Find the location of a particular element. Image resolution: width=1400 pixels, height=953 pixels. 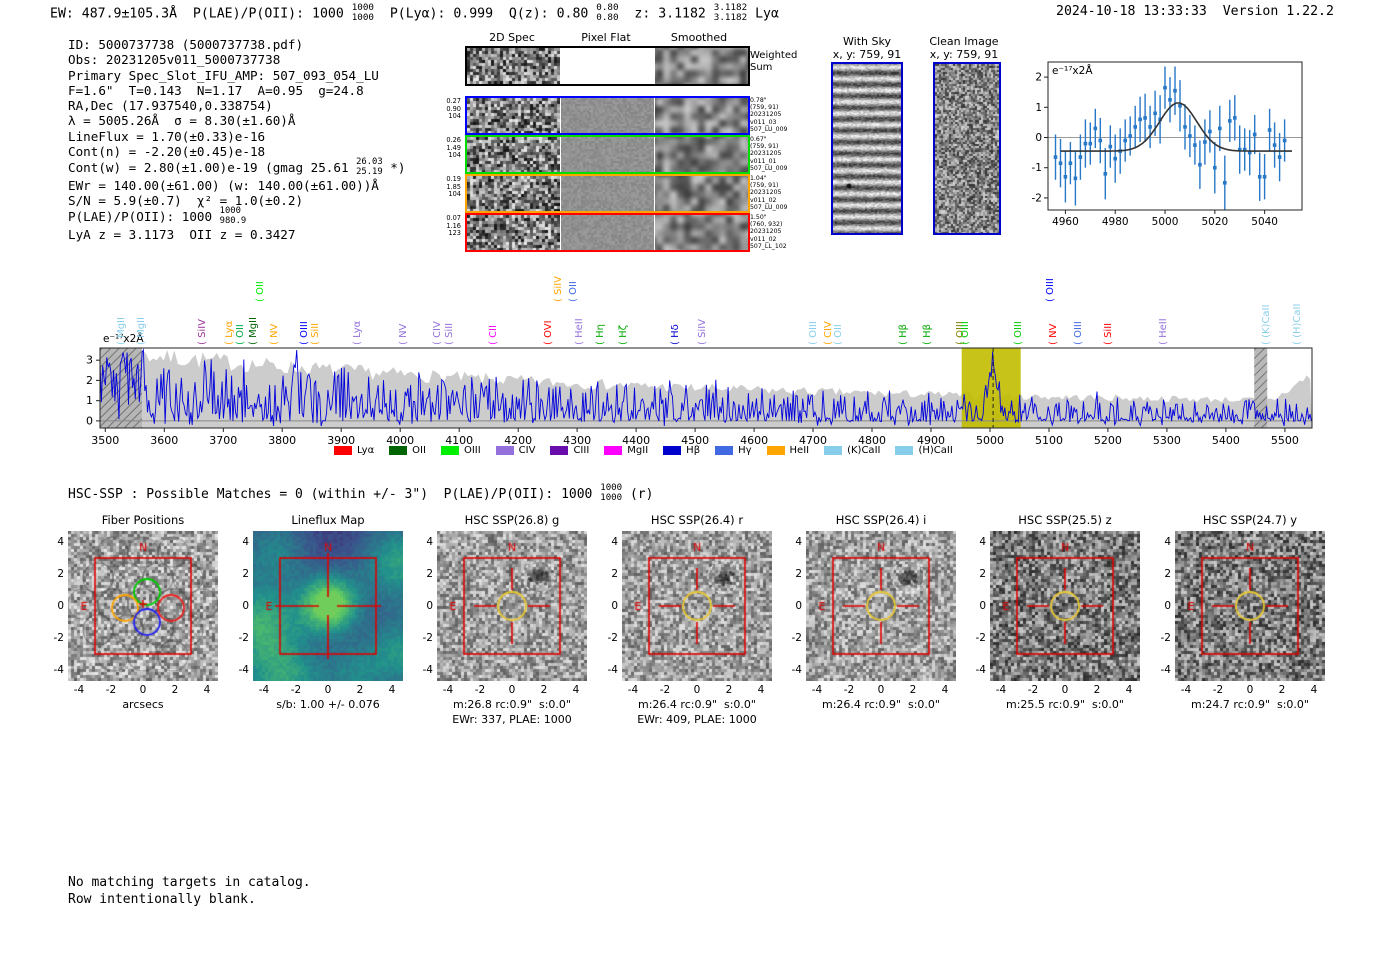

stacked-fraction: 3.1182 3.1182 is located at coordinates (730, 12).